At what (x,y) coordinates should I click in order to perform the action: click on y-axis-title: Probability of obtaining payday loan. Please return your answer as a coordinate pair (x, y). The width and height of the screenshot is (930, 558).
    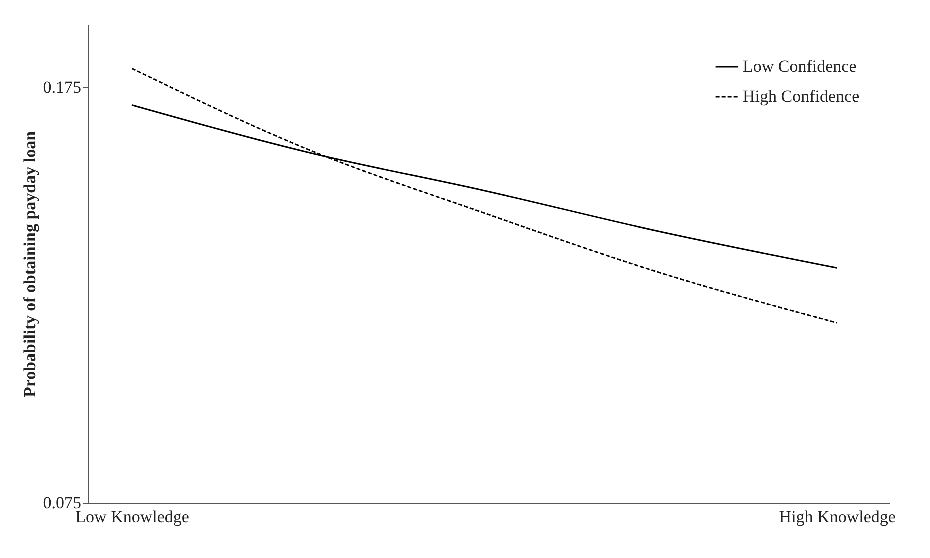
    Looking at the image, I should click on (30, 264).